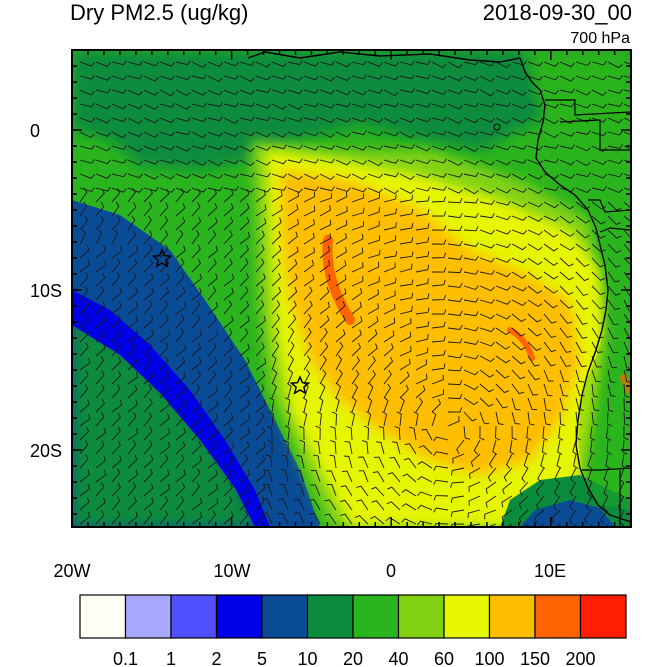 This screenshot has width=650, height=667. What do you see at coordinates (125, 658) in the screenshot?
I see `colorbar-label: 0.1` at bounding box center [125, 658].